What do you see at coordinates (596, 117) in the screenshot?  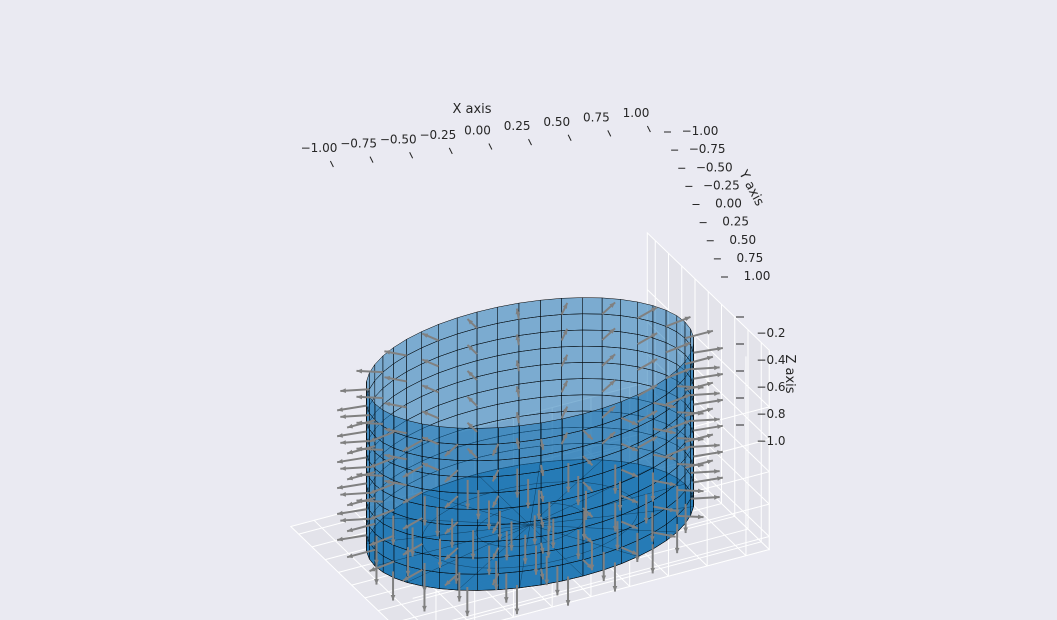 I see `x-tick-label: 0.75` at bounding box center [596, 117].